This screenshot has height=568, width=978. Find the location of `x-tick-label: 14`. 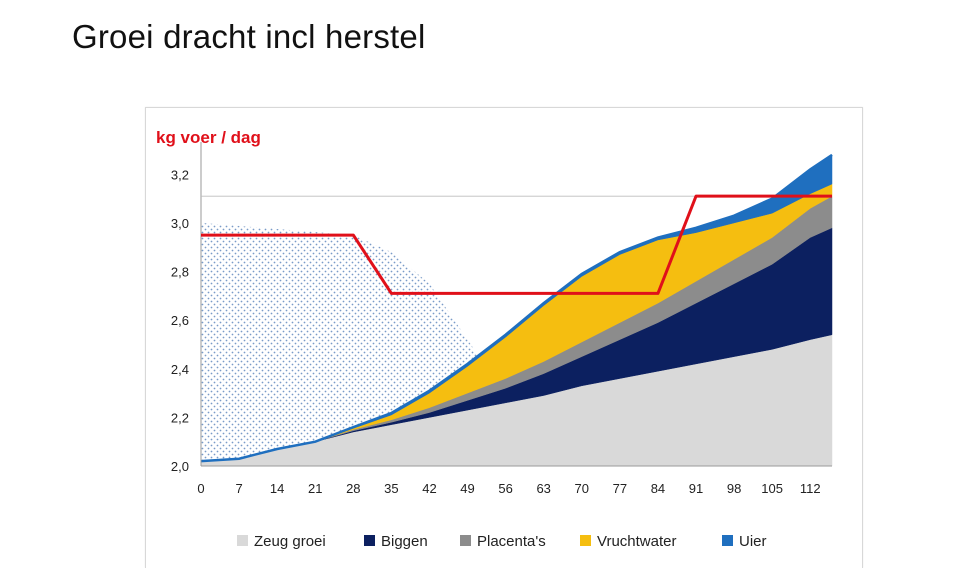

x-tick-label: 14 is located at coordinates (277, 488).